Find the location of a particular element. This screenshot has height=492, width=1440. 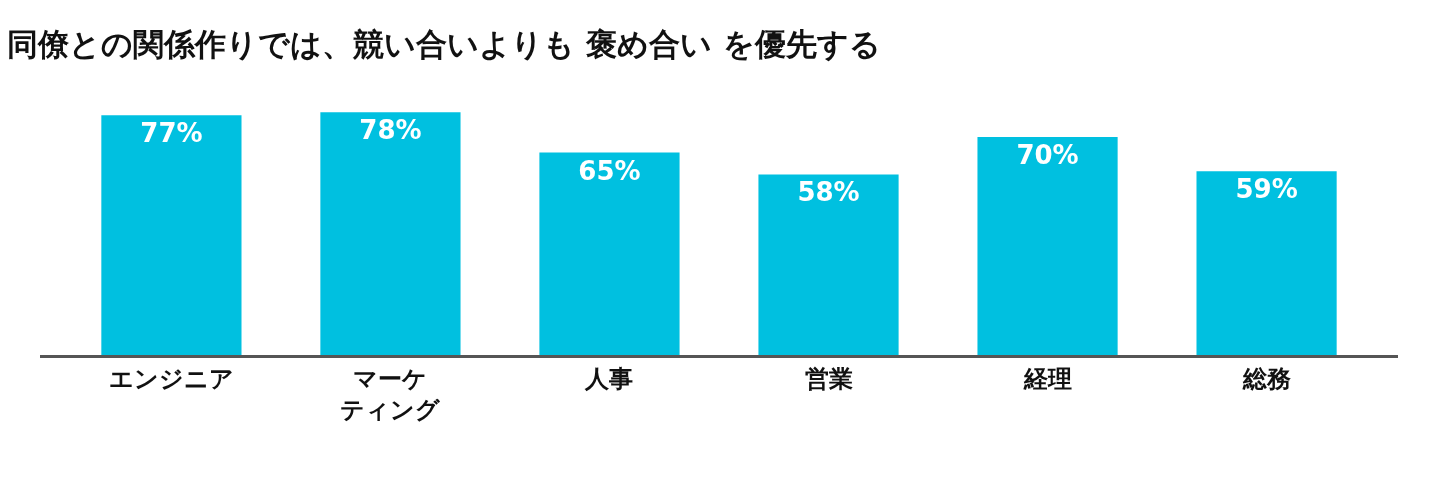

x-tick-label: 営業 is located at coordinates (828, 378).